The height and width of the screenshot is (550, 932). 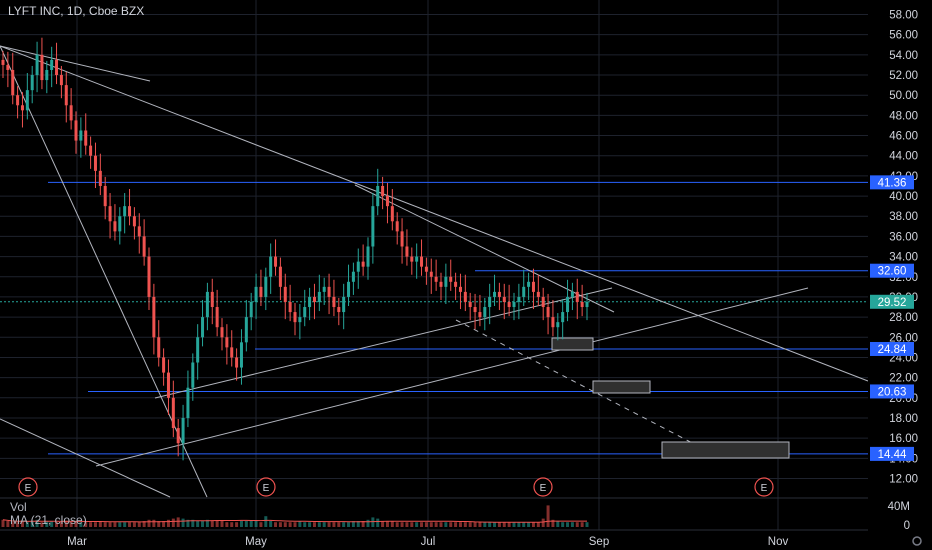 What do you see at coordinates (579, 384) in the screenshot?
I see `projection-dashed-line` at bounding box center [579, 384].